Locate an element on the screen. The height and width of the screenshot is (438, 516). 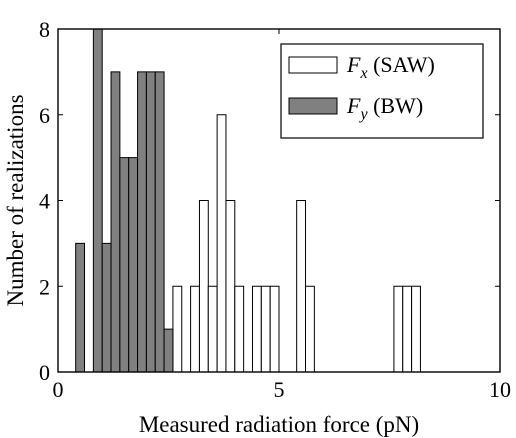
x-axis-title: Measured radiation force (pN) is located at coordinates (279, 424).